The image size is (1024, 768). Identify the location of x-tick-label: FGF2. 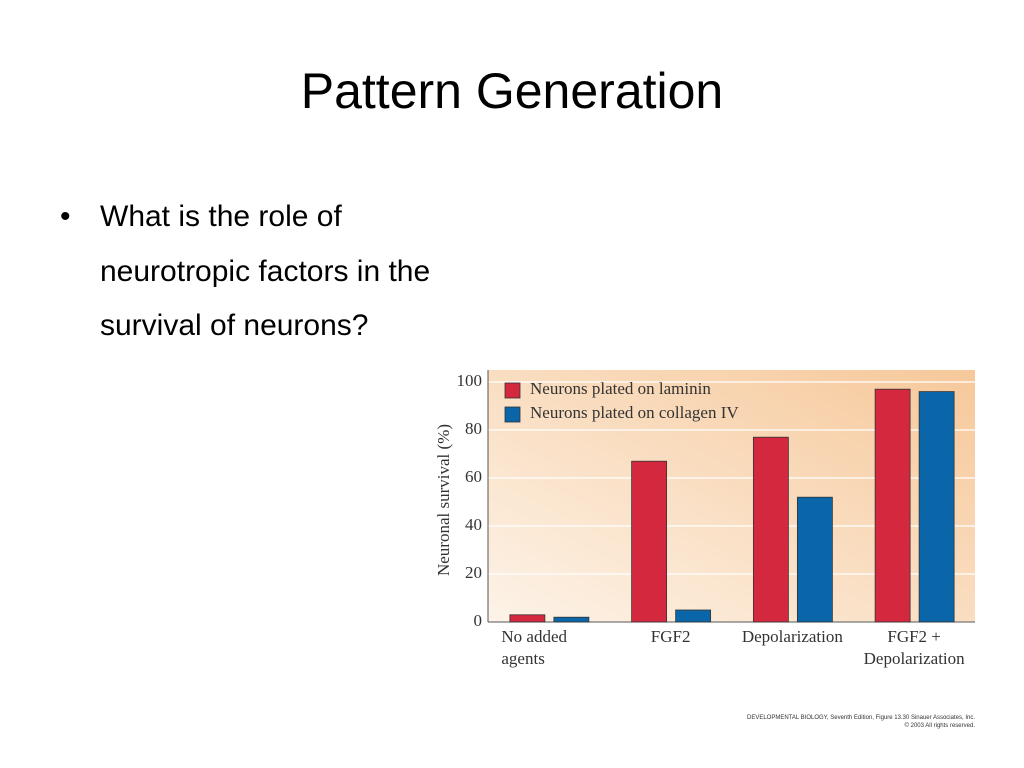
(670, 636).